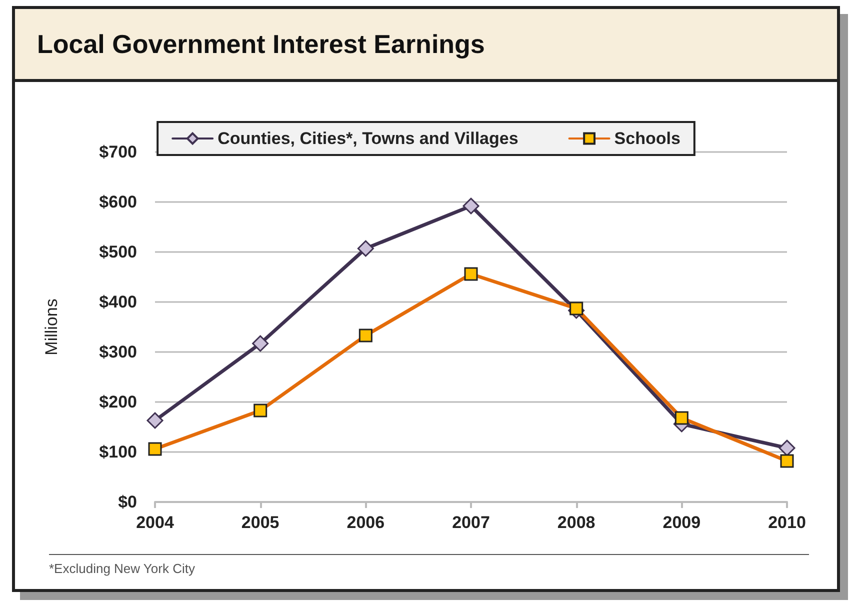 This screenshot has width=851, height=607. Describe the element at coordinates (647, 138) in the screenshot. I see `legend-label: Schools` at that location.